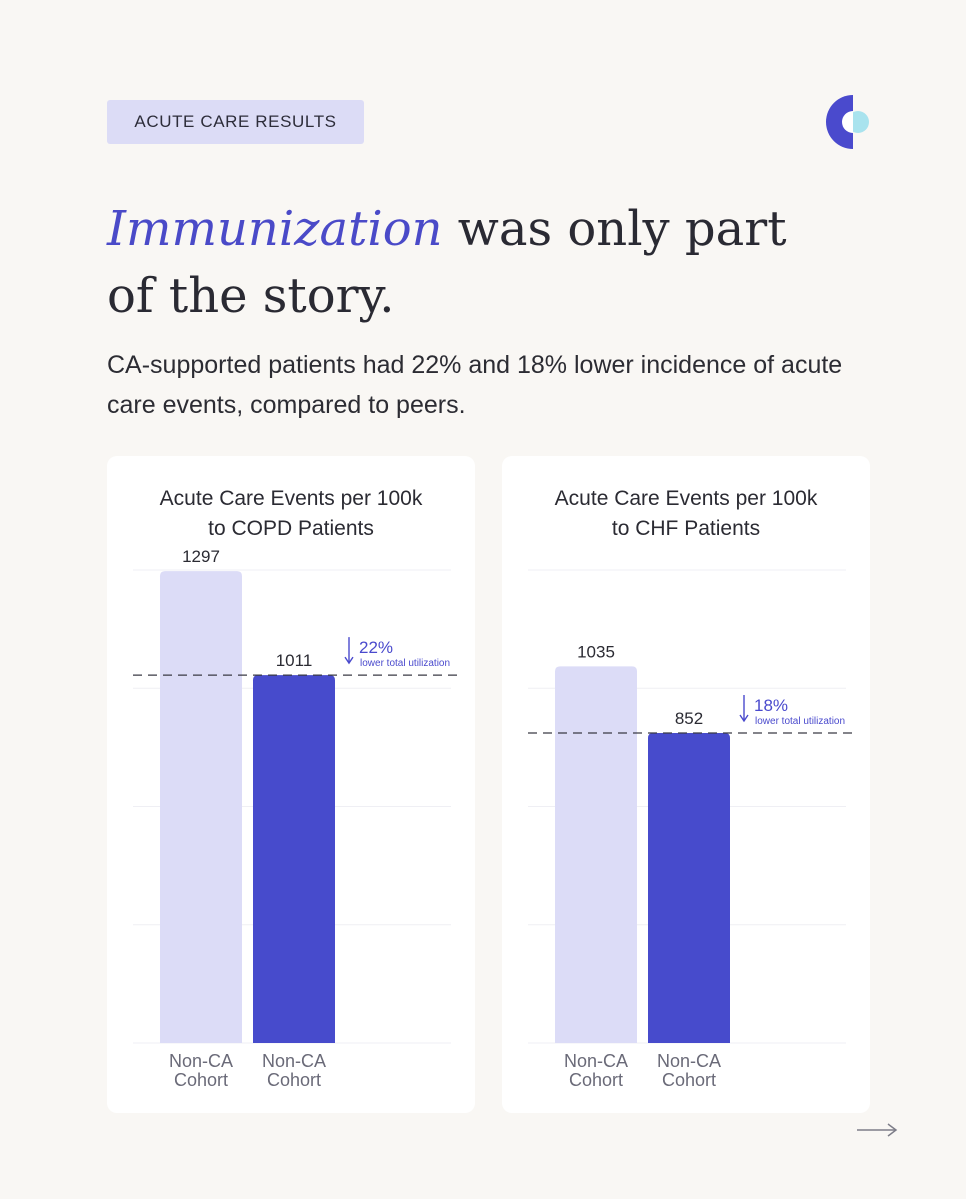  I want to click on data-label: 852, so click(689, 718).